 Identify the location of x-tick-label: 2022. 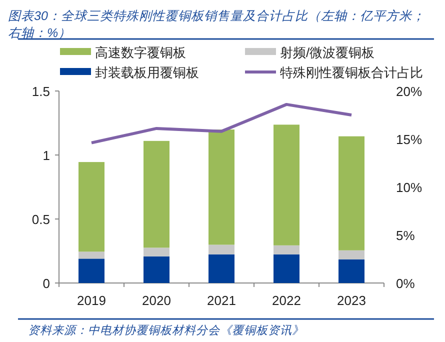
(286, 300).